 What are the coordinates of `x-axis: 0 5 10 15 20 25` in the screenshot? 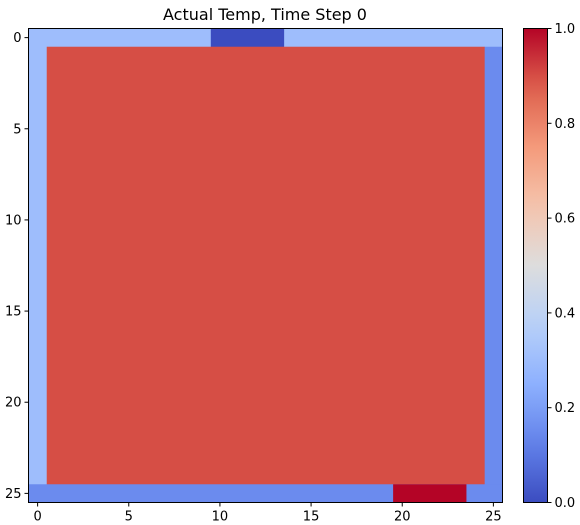 It's located at (267, 513).